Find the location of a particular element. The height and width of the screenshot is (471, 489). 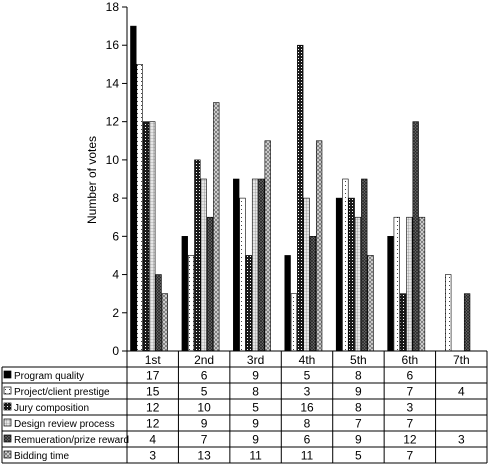

y-axis-title: Number of votes is located at coordinates (92, 180).